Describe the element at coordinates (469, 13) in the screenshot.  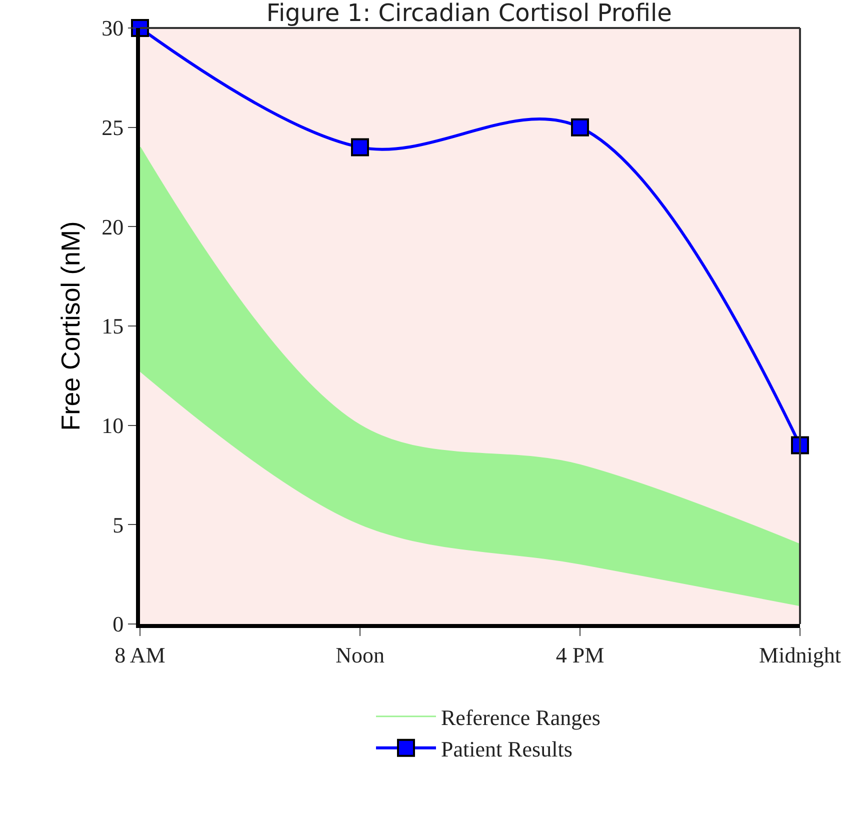
I see `chart-title: Figure 1: Circadian Cortisol Profile` at that location.